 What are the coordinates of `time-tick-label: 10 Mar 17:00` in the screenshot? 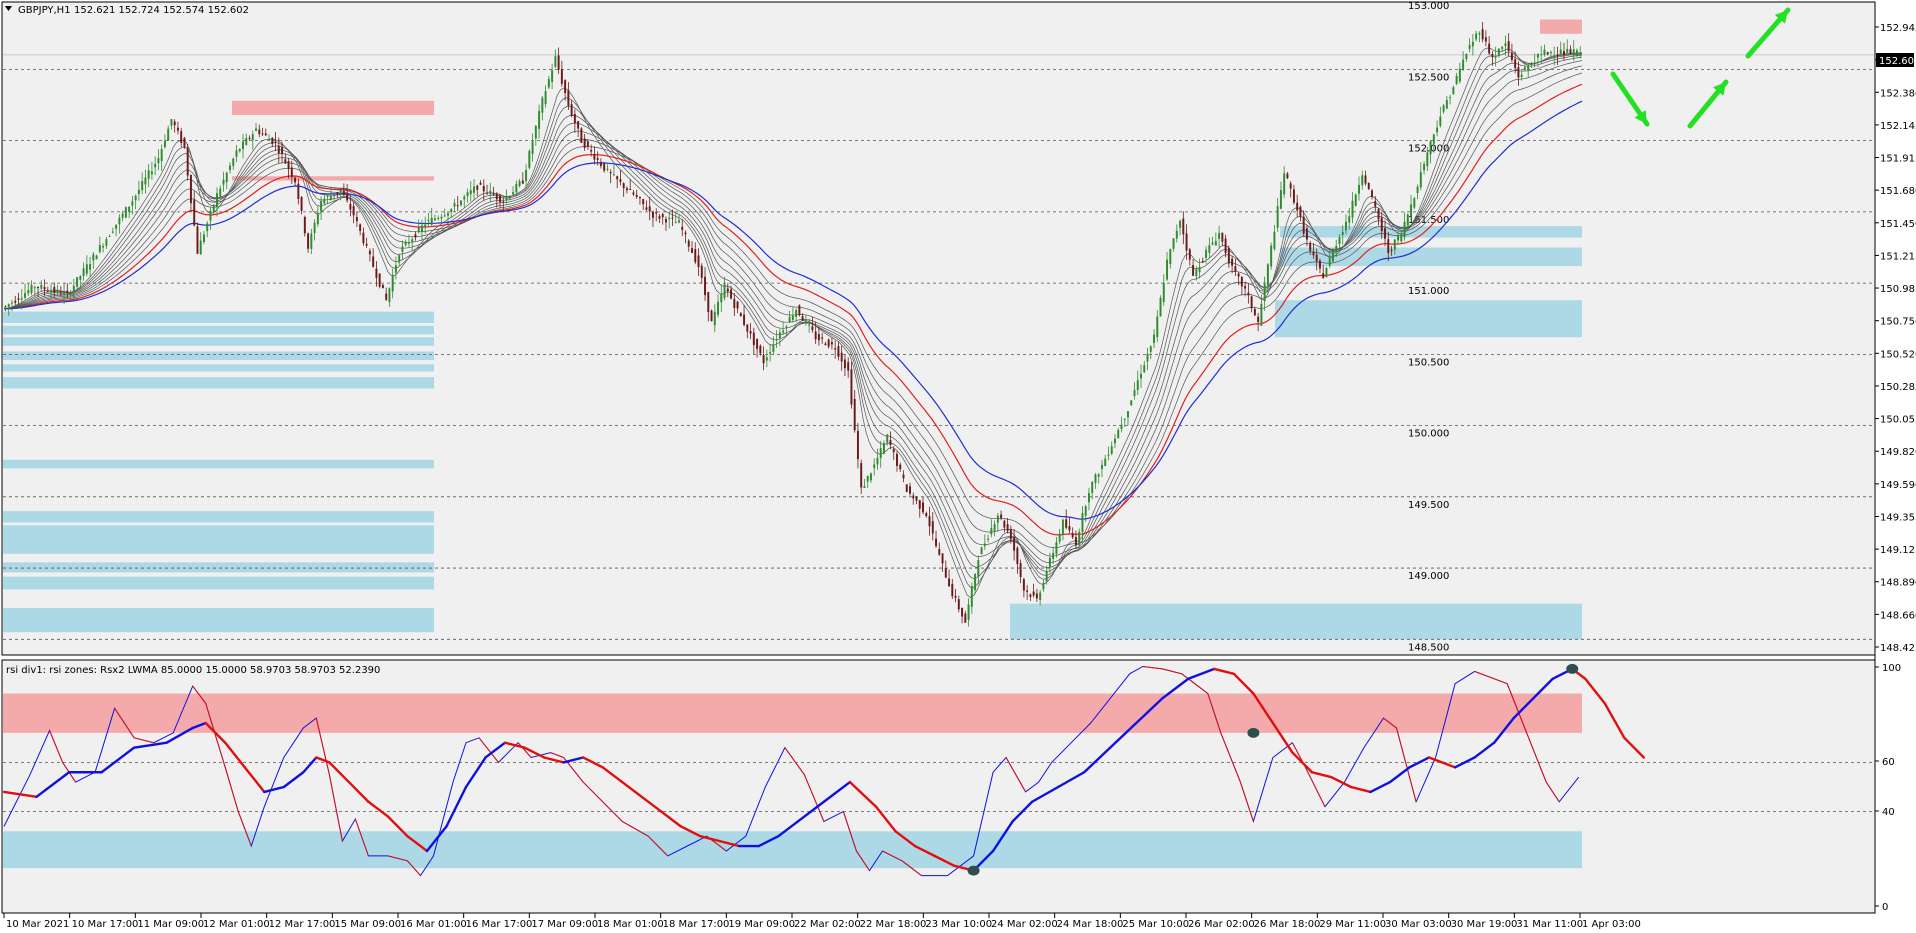 It's located at (105, 924).